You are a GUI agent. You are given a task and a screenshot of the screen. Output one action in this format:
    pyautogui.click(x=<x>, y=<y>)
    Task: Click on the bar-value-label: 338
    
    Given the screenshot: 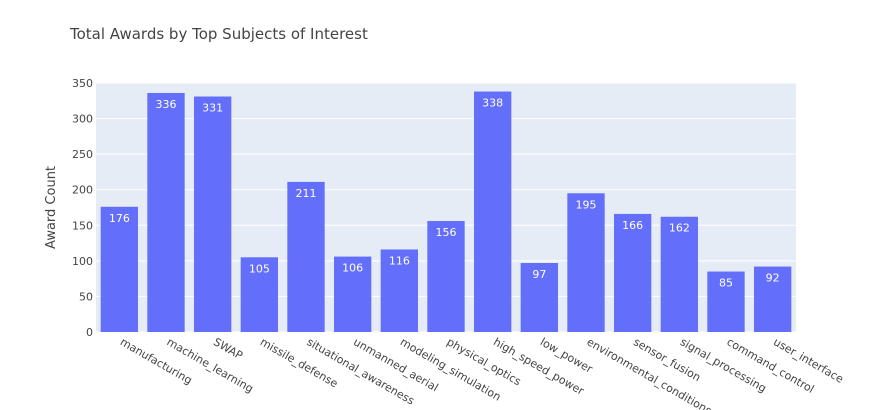 What is the action you would take?
    pyautogui.click(x=492, y=103)
    